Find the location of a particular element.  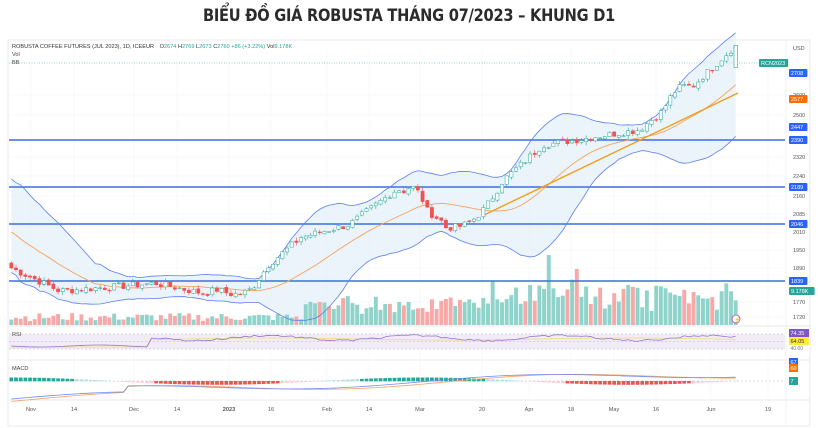

svg-text: 2046 is located at coordinates (797, 225).